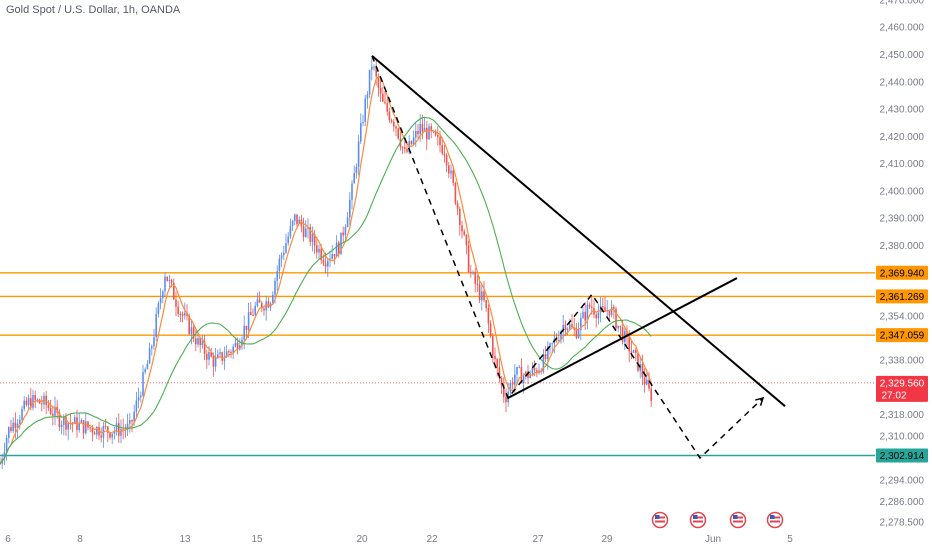 Image resolution: width=932 pixels, height=550 pixels. I want to click on countdown-label: 27:02, so click(893, 395).